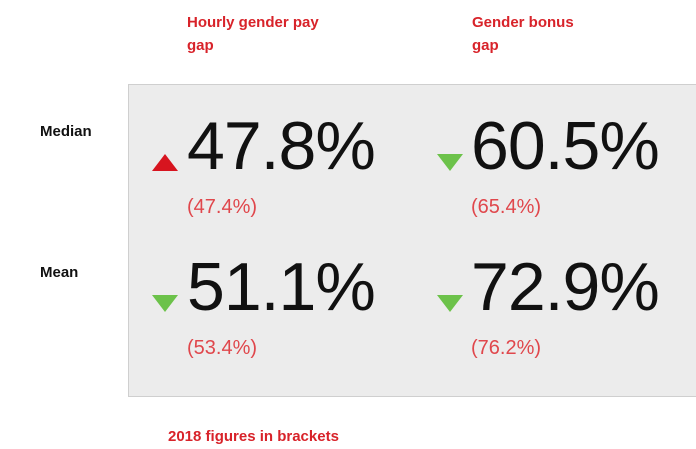 This screenshot has width=696, height=449. What do you see at coordinates (66, 131) in the screenshot?
I see `row-label: Median` at bounding box center [66, 131].